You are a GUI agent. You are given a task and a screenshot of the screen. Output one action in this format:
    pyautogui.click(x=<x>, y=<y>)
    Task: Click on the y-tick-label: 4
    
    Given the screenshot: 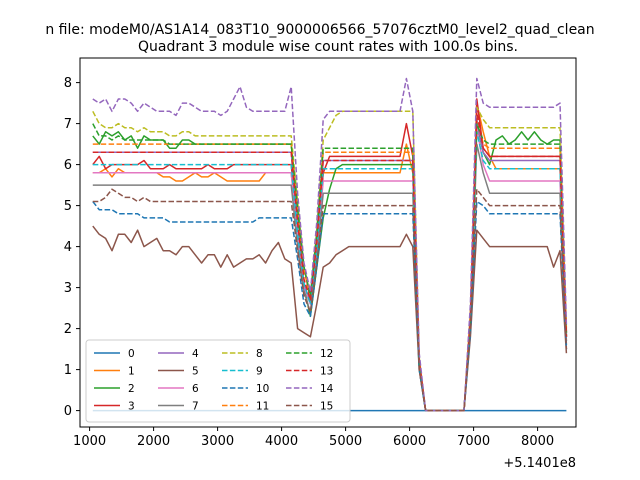 What is the action you would take?
    pyautogui.click(x=68, y=247)
    